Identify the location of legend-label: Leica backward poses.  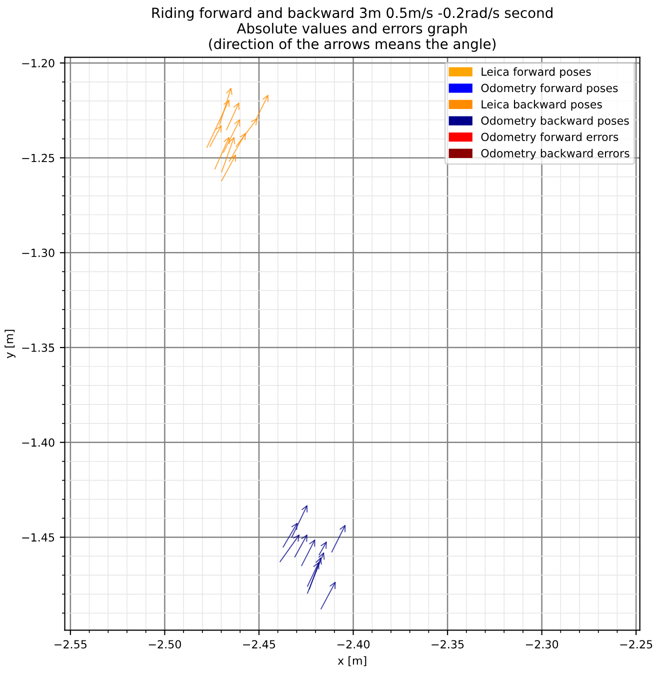
(542, 105).